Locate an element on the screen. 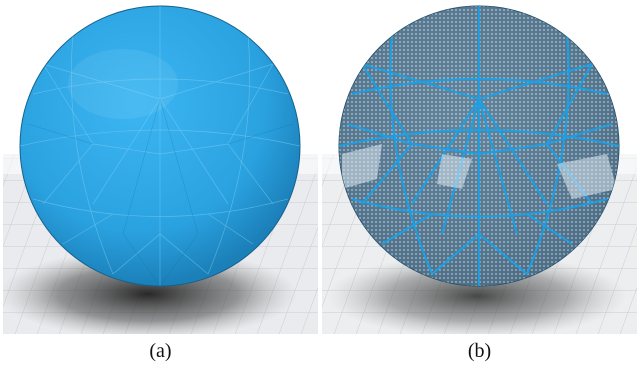 The width and height of the screenshot is (640, 367). sphere-shadow is located at coordinates (477, 294).